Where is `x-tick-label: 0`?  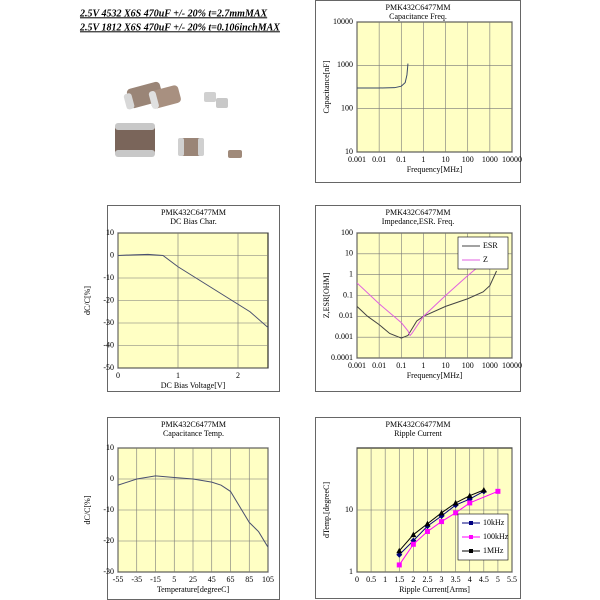
x-tick-label: 0 is located at coordinates (357, 579).